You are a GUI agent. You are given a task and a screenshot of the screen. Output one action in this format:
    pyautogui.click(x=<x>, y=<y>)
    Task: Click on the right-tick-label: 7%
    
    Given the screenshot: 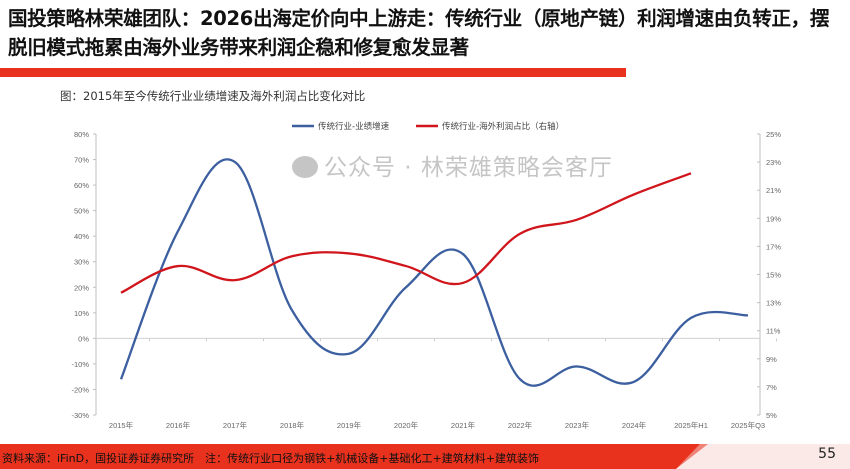 What is the action you would take?
    pyautogui.click(x=771, y=387)
    